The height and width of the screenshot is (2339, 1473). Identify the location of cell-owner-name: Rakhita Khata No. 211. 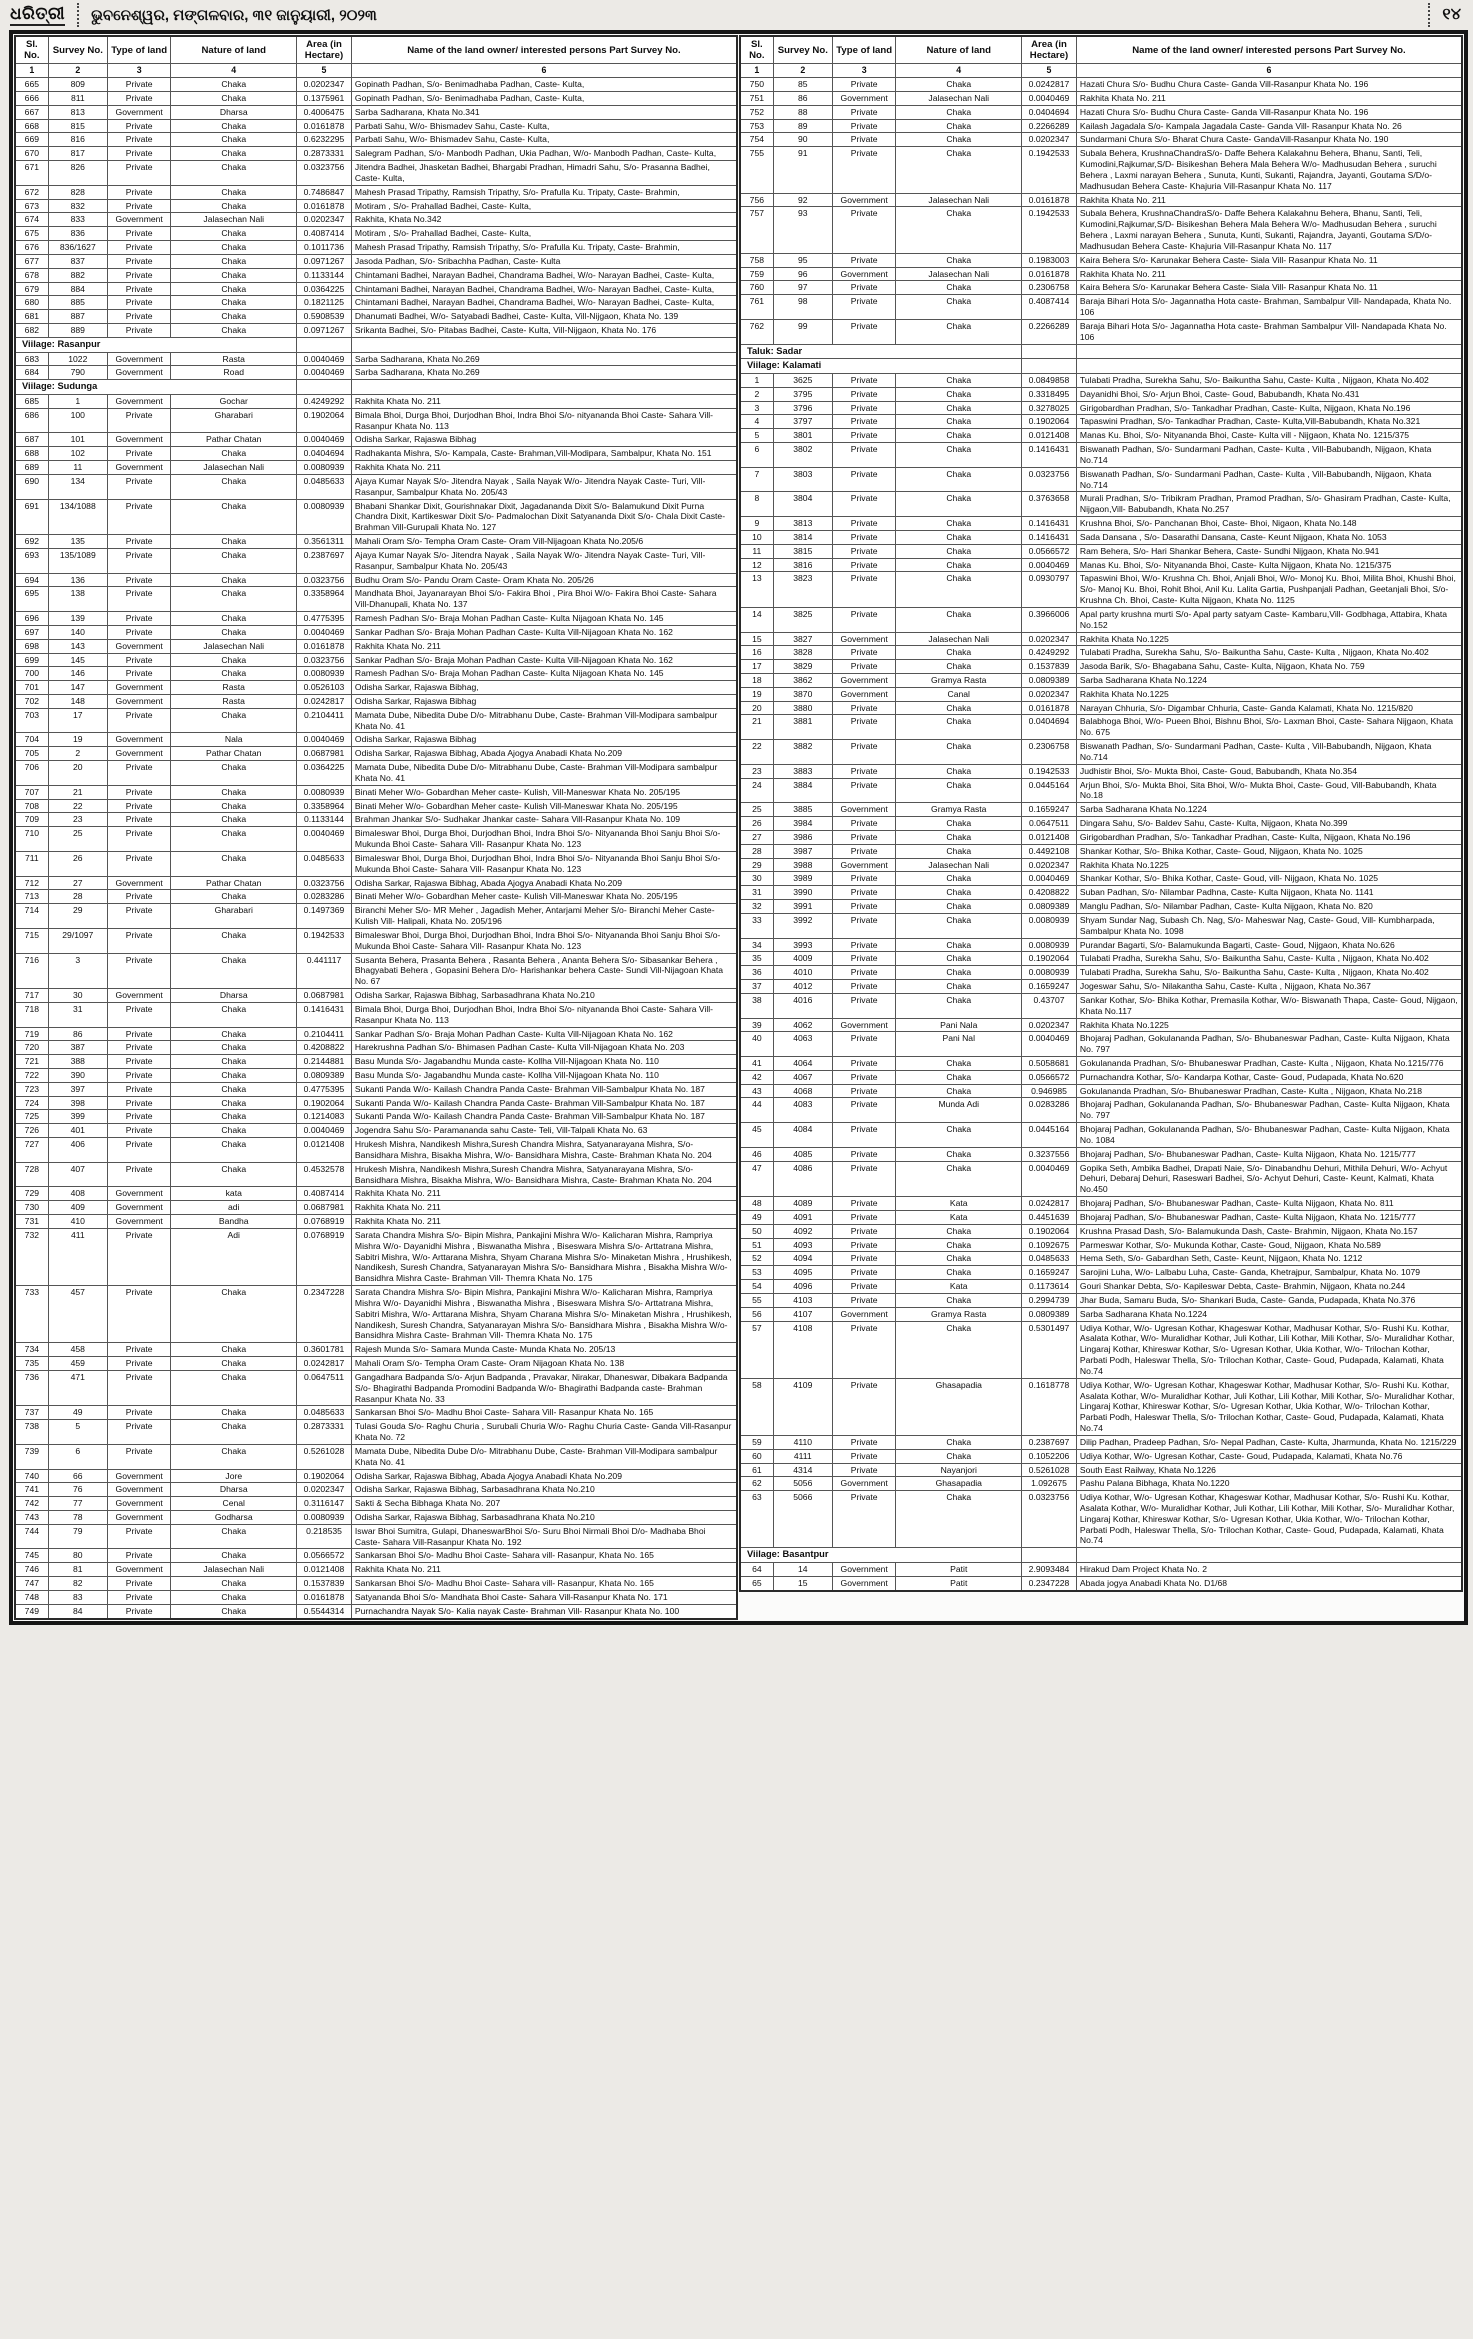
(544, 1194).